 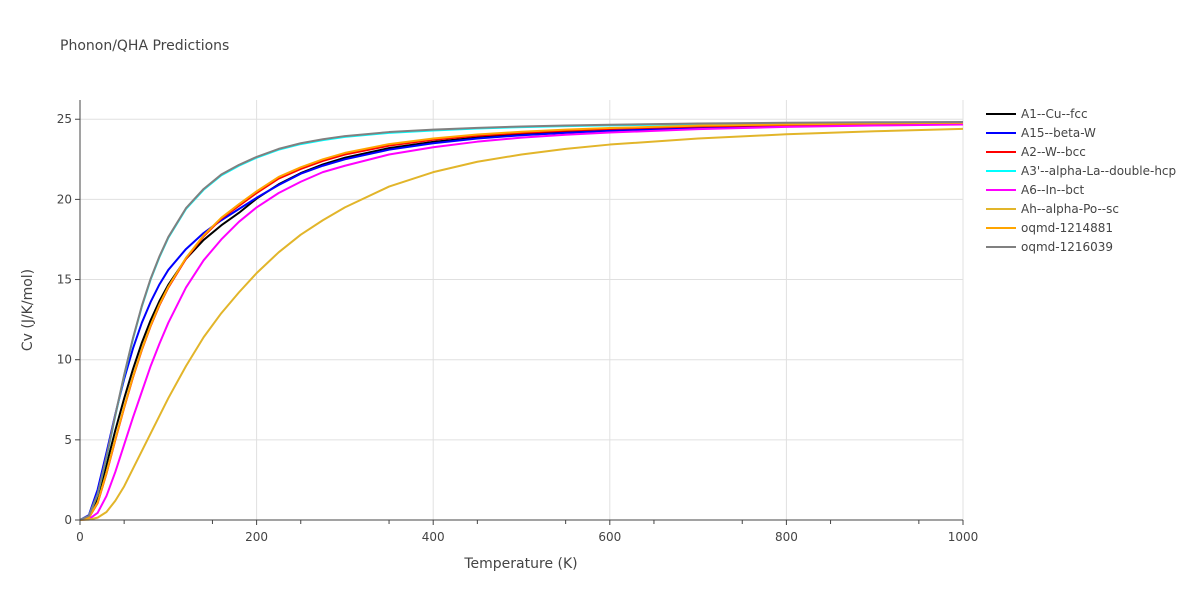 I want to click on x-axis-title: Temperature (K), so click(x=520, y=564).